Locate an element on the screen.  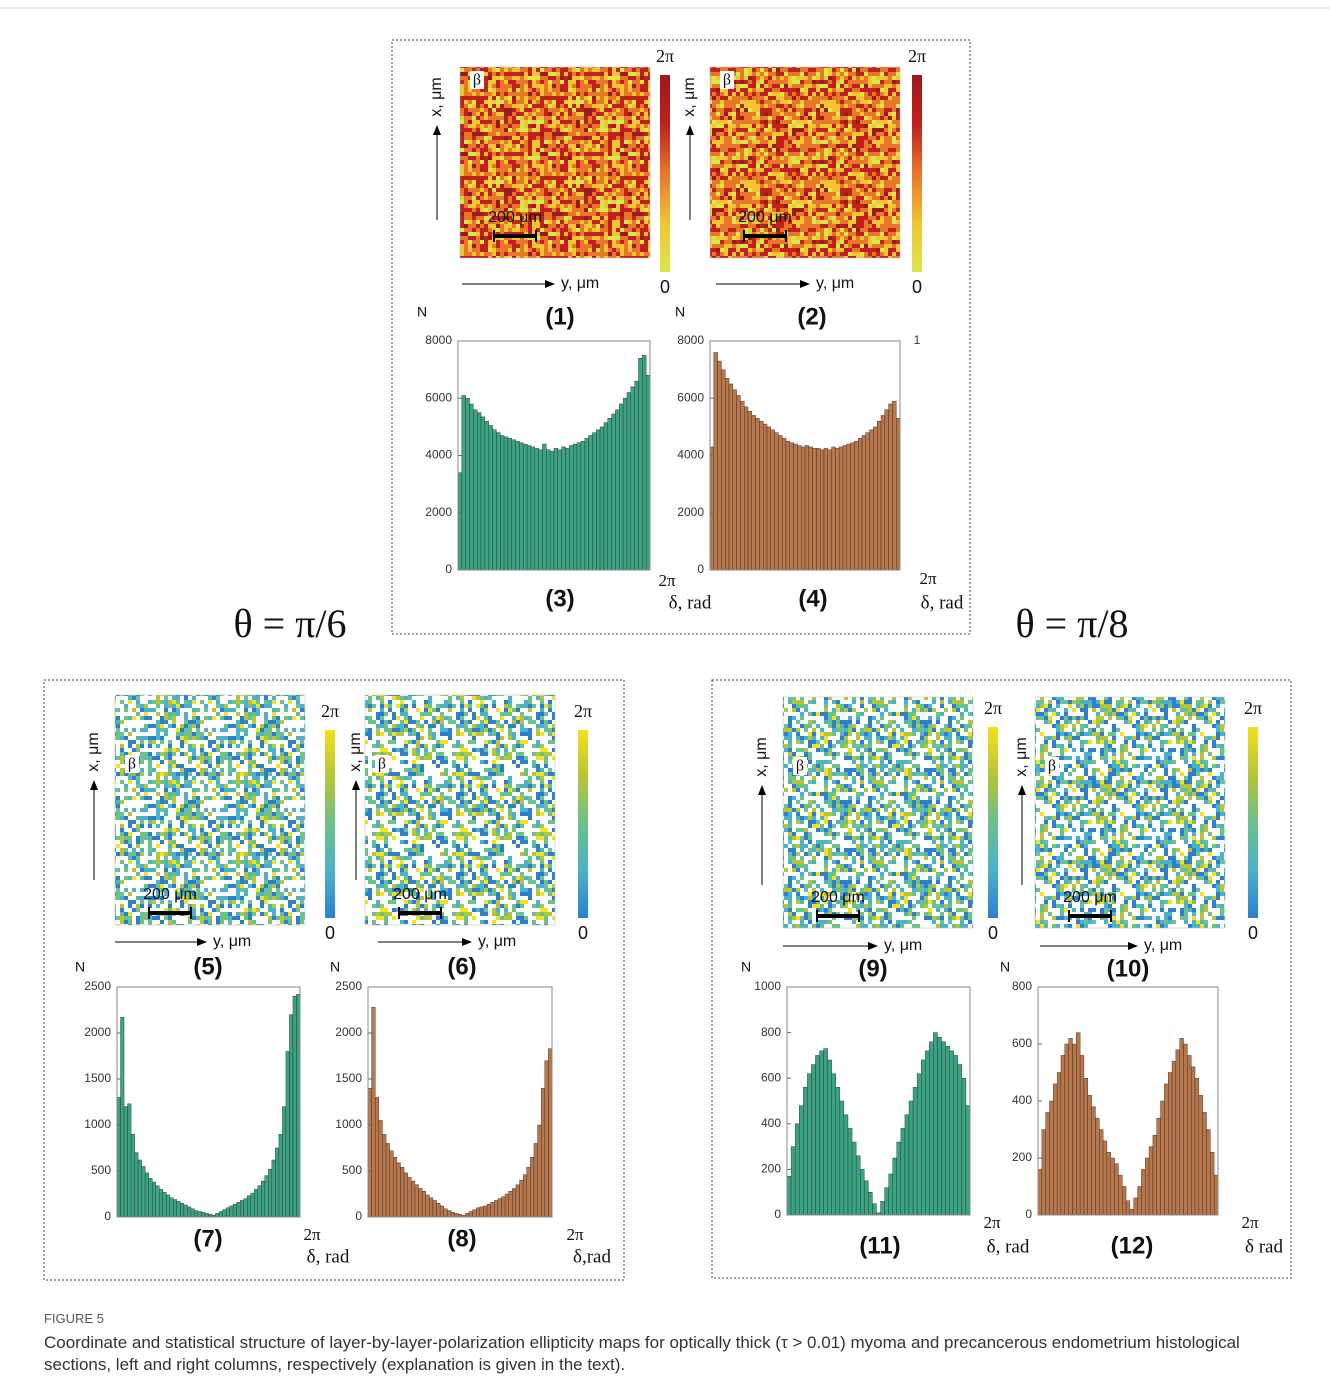
panel-label: (3) is located at coordinates (559, 598).